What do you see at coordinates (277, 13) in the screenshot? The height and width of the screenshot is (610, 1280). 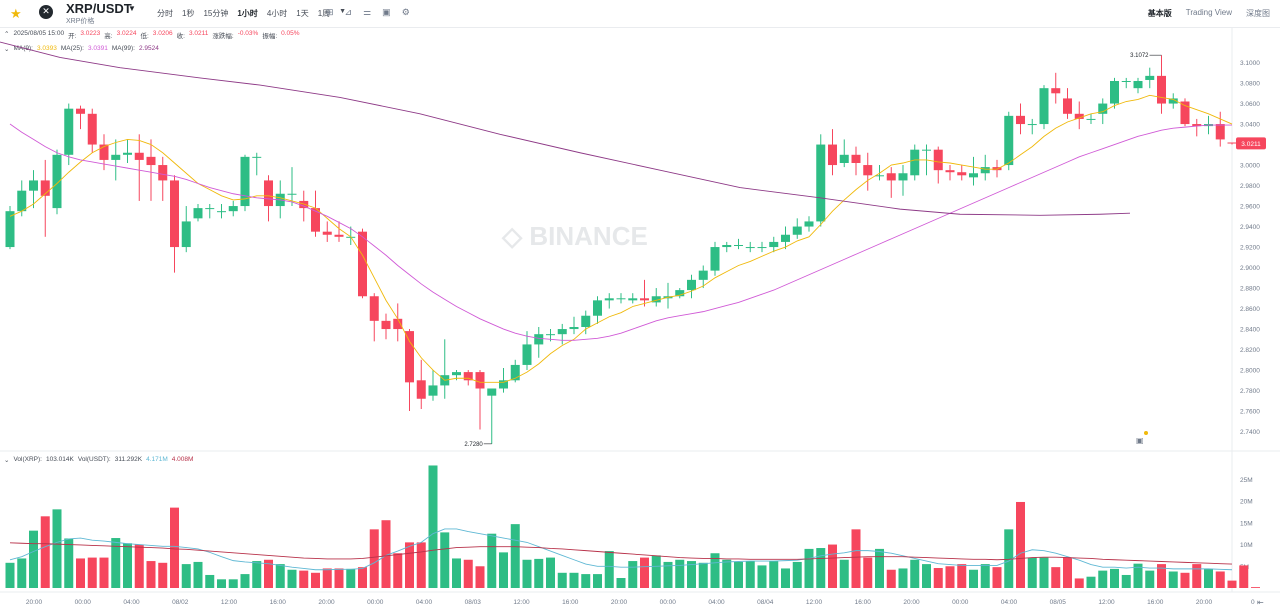 I see `interval-tab: 4小时` at bounding box center [277, 13].